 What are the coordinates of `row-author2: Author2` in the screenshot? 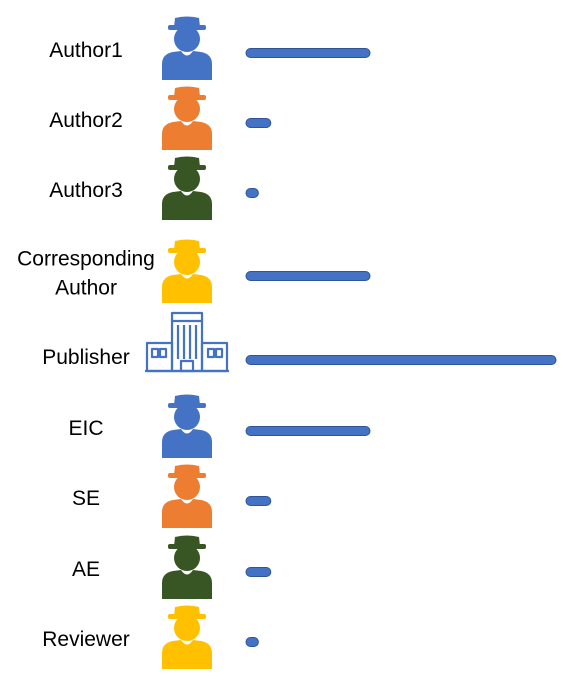 It's located at (160, 118).